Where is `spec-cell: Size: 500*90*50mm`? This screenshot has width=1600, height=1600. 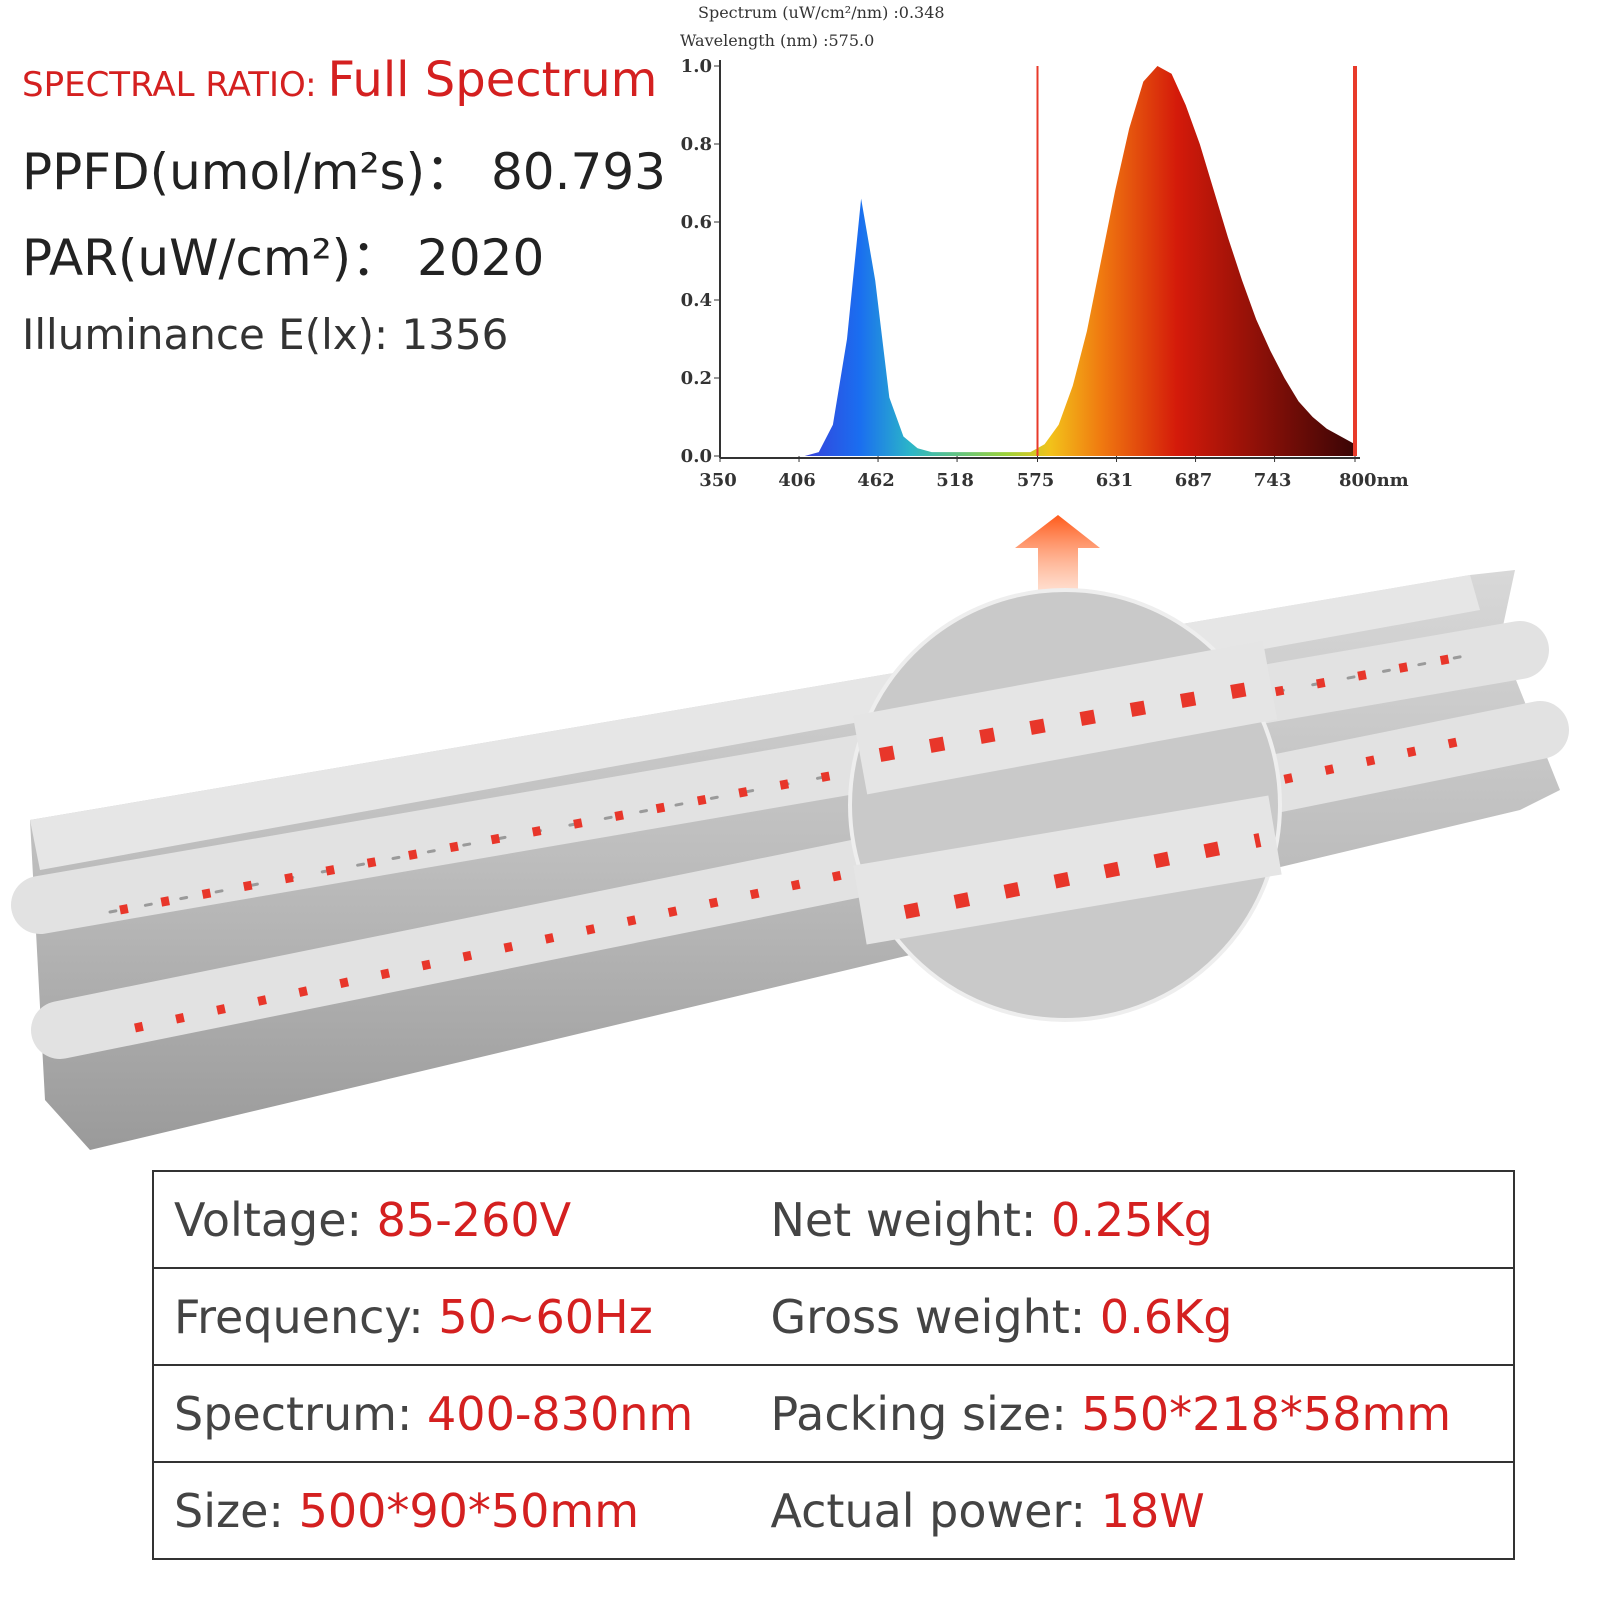 spec-cell: Size: 500*90*50mm is located at coordinates (447, 1510).